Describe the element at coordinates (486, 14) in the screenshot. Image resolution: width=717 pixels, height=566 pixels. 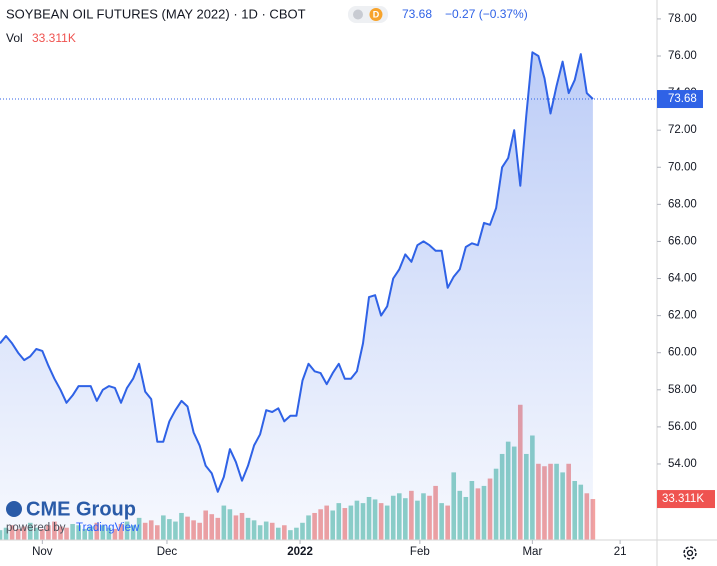
I see `price-change: −0.27 (−0.37%)` at that location.